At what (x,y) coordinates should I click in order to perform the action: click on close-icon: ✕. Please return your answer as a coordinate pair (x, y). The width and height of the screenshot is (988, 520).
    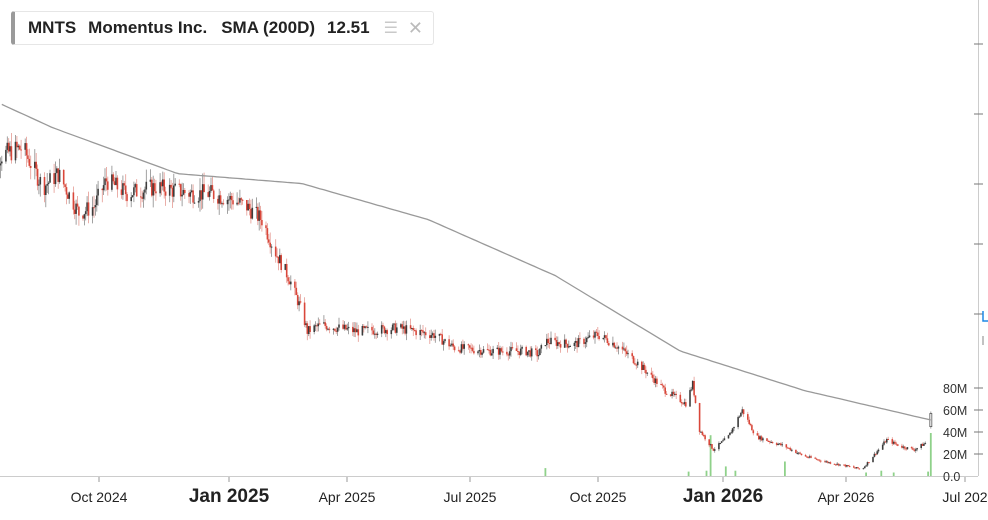
    Looking at the image, I should click on (415, 27).